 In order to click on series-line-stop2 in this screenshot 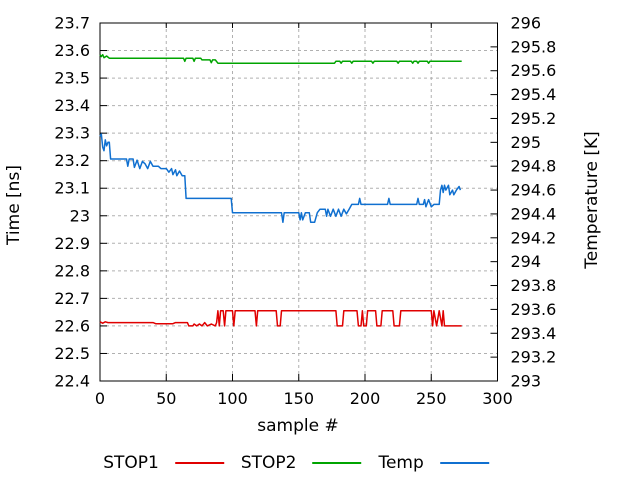, I will do `click(280, 58)`.